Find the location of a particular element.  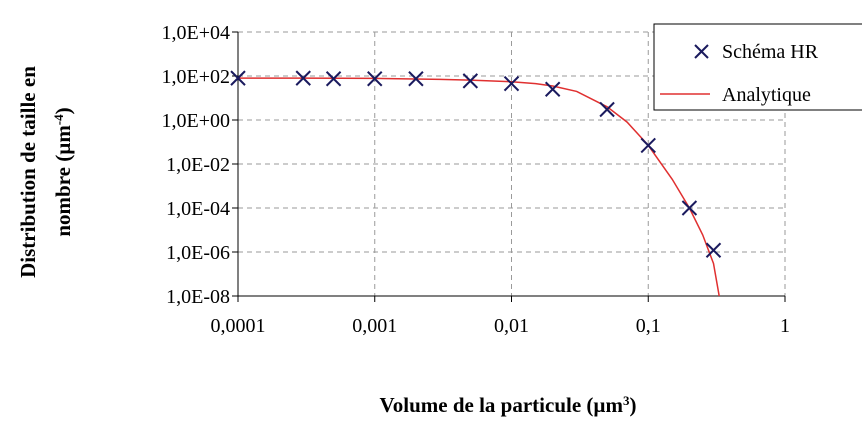

y-tick-label: 1,0E-04 is located at coordinates (198, 209).